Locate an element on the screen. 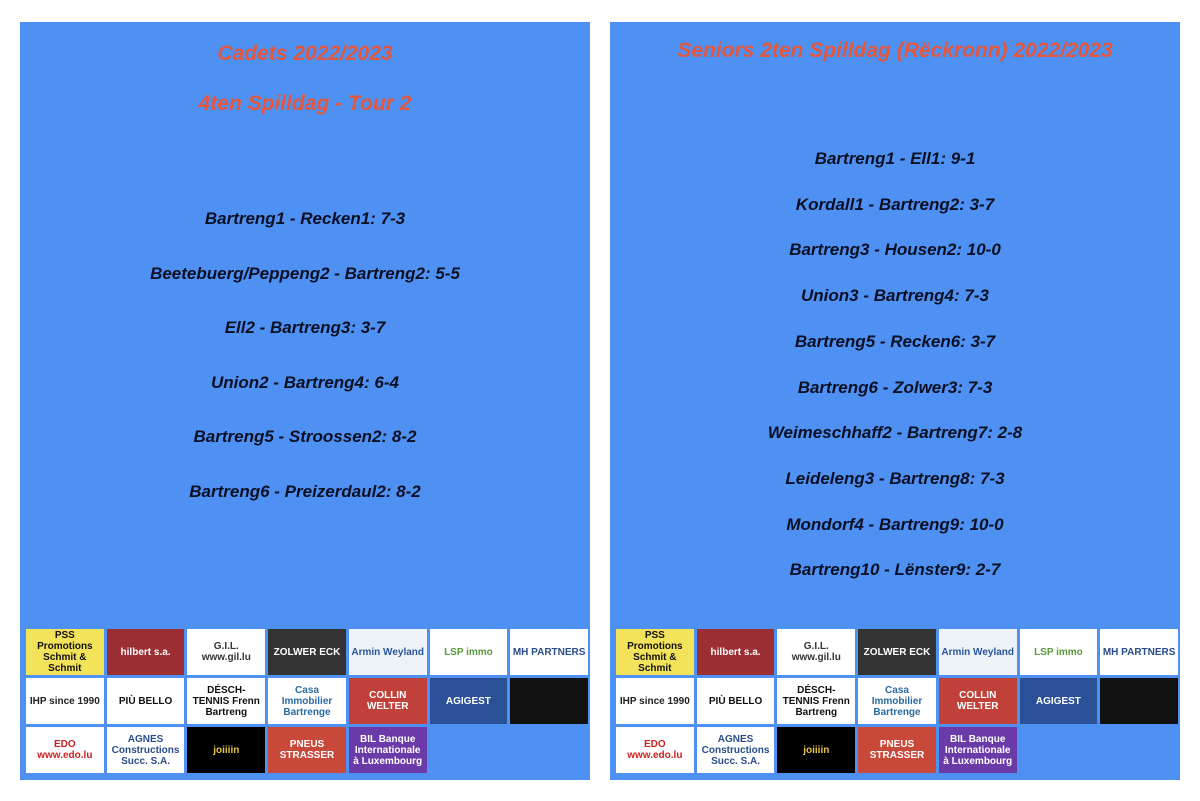 The image size is (1200, 801). match-result: Beetebuerg/Peppeng2 - Bartreng2: 5-5 is located at coordinates (305, 273).